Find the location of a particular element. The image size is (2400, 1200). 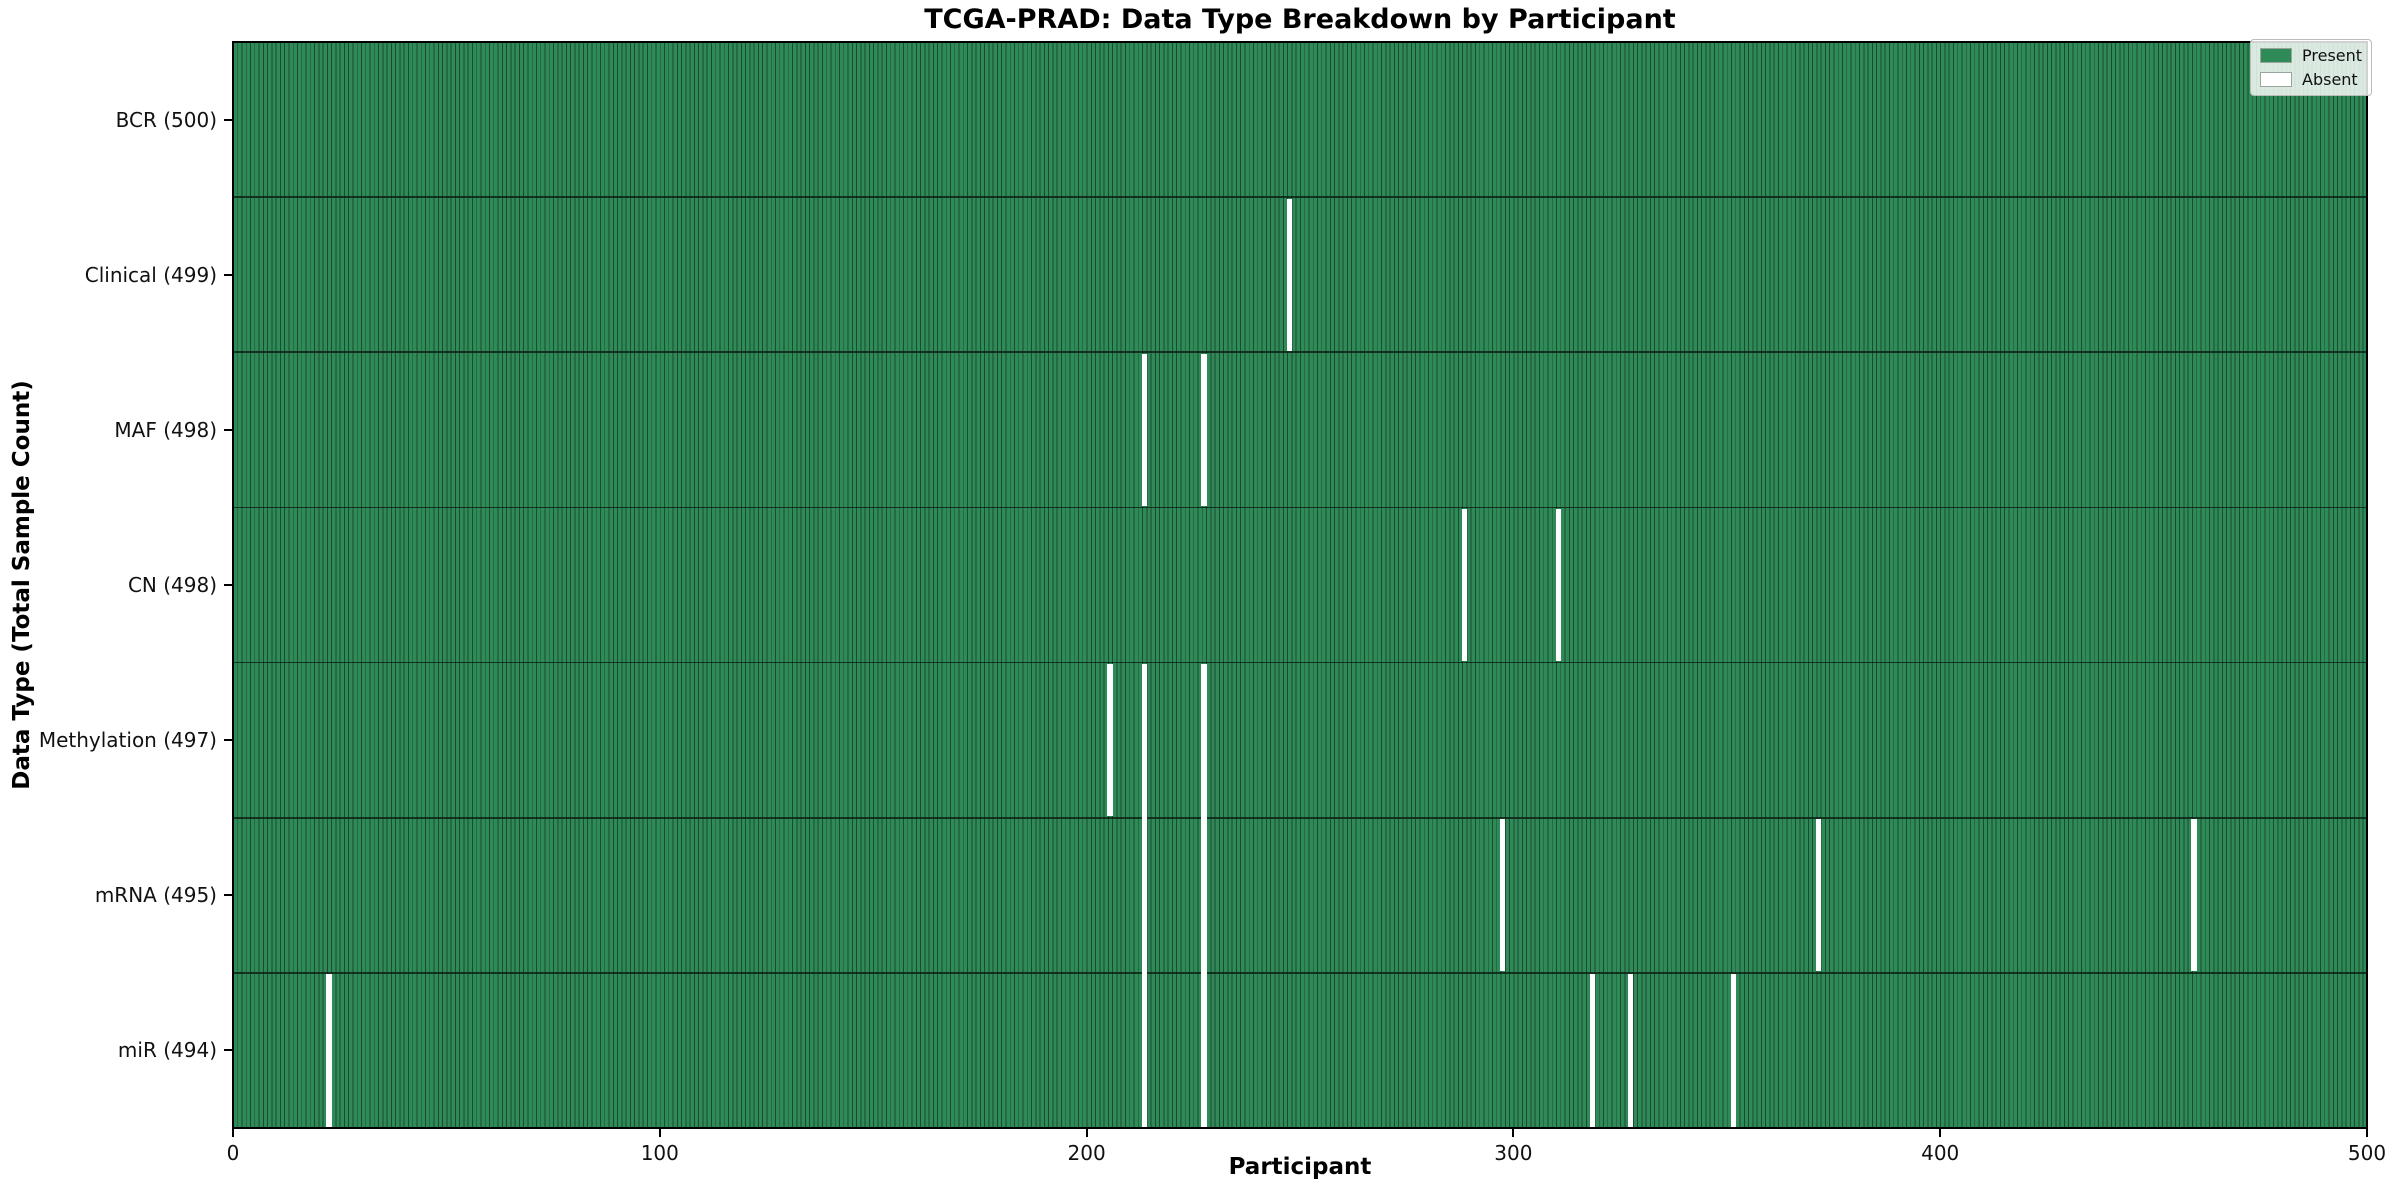

y-axis-label: Data Type (Total Sample Count) is located at coordinates (22, 585).